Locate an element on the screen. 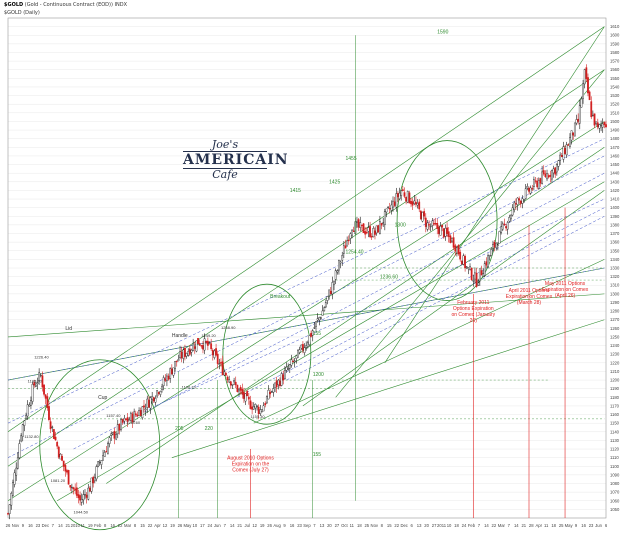 The height and width of the screenshot is (534, 640). x-tick-label: 26 is located at coordinates (180, 525).